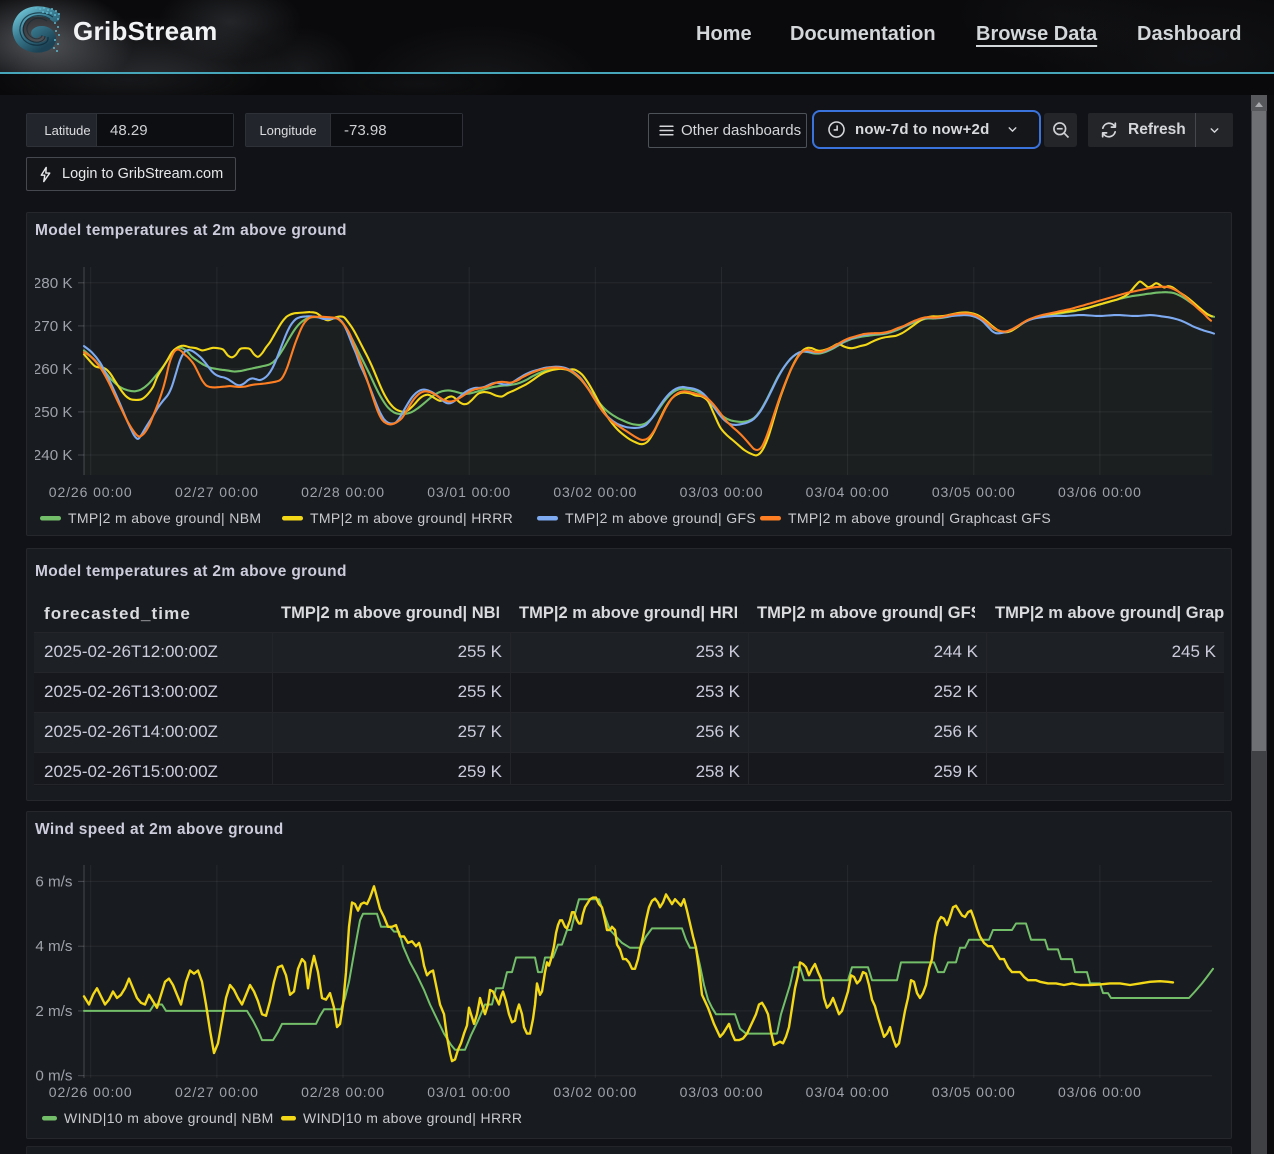 The width and height of the screenshot is (1274, 1154). I want to click on svg-text: 6 m/s, so click(54, 881).